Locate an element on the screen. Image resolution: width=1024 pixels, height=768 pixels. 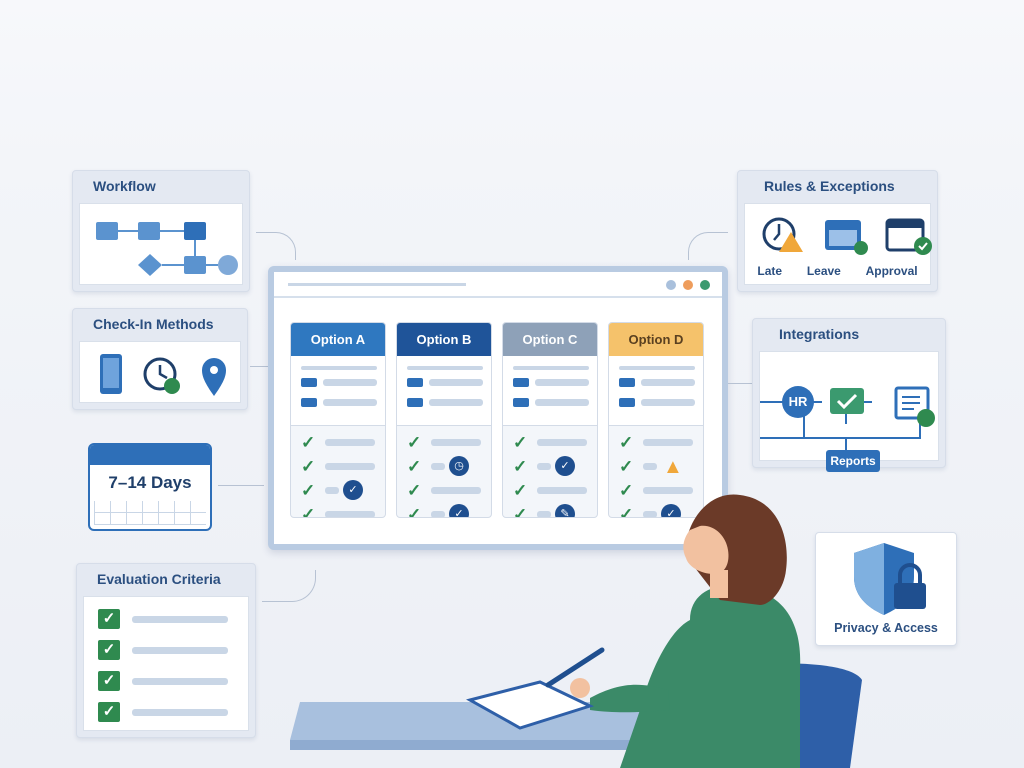
clock-badge-icon: ◷ is located at coordinates (459, 466).